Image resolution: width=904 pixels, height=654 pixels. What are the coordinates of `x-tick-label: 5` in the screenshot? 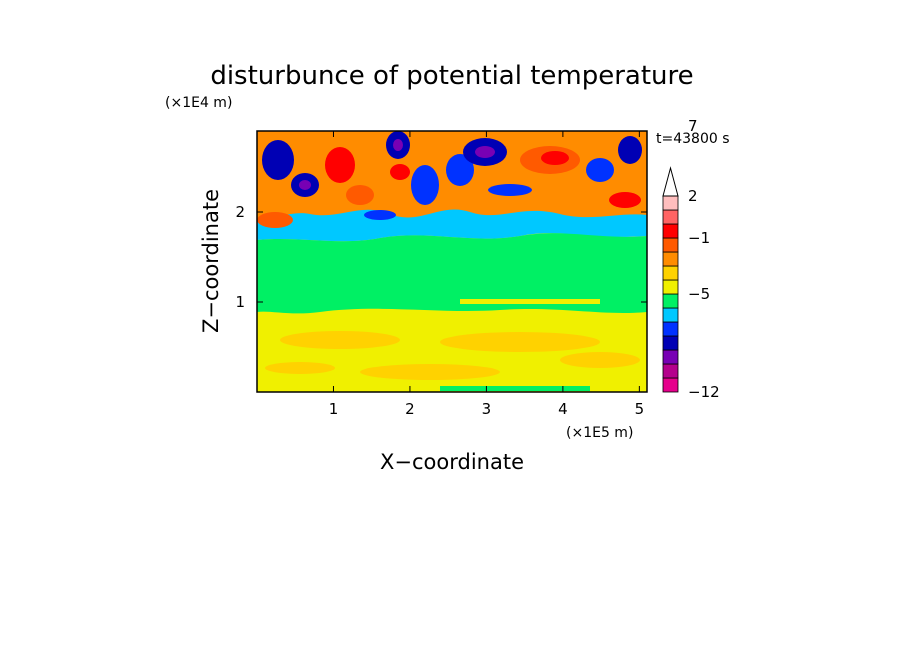 It's located at (640, 409).